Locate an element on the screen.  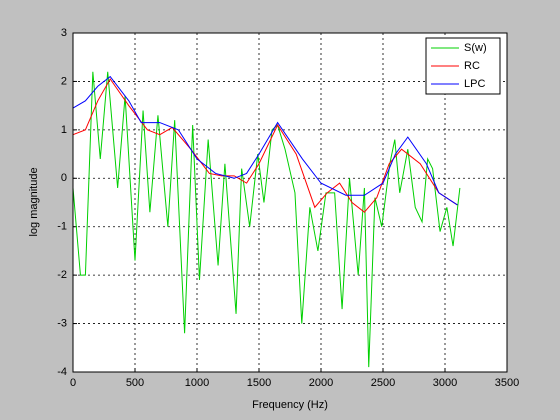
y-axis-label: log magnitude is located at coordinates (34, 201).